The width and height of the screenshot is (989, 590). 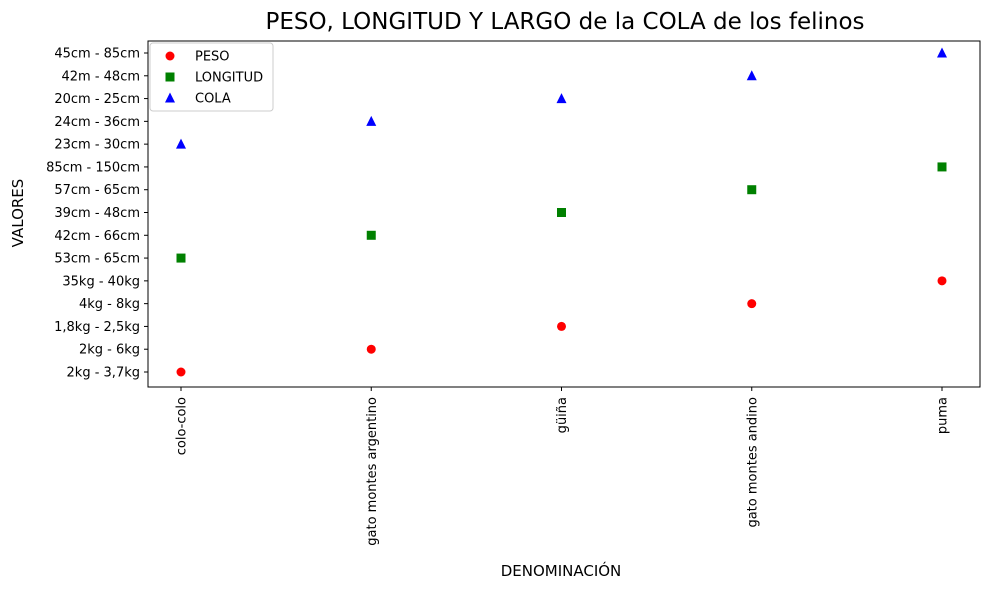 I want to click on longitud-point-gato-montes-argentino, so click(x=371, y=235).